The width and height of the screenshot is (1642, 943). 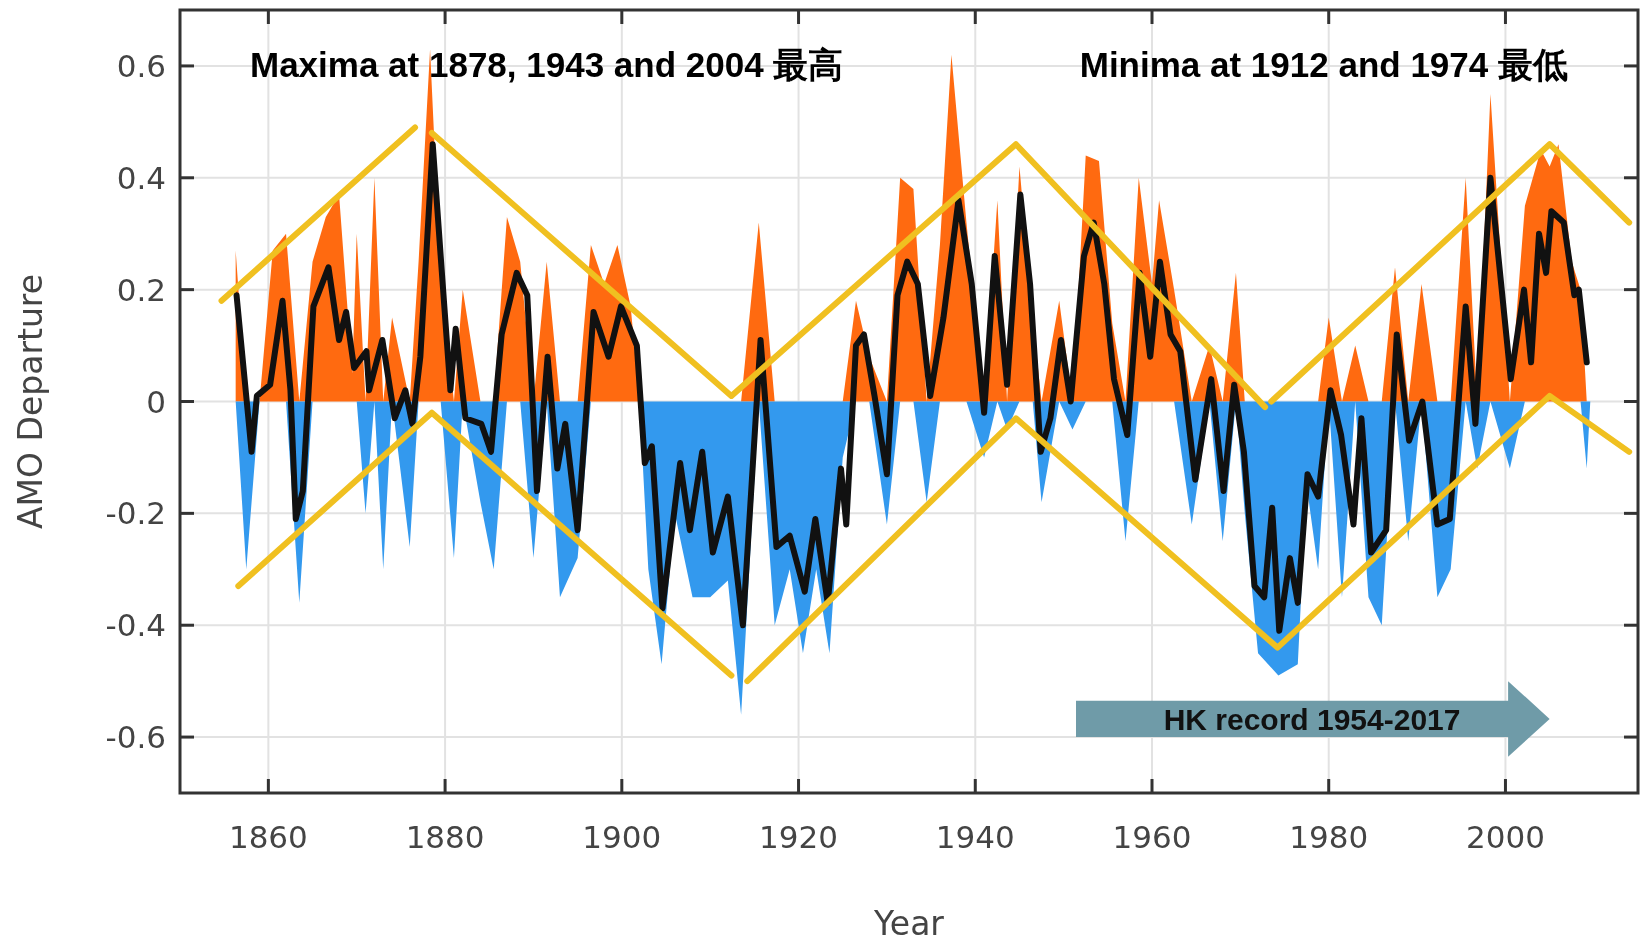 I want to click on x-axis-title: Year, so click(x=909, y=923).